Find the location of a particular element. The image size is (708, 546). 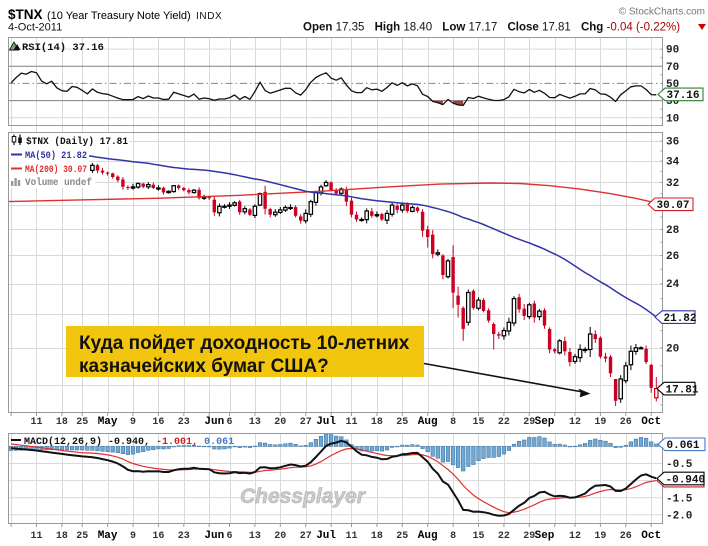

svg-text: RSI(14) 37.16 is located at coordinates (63, 48).